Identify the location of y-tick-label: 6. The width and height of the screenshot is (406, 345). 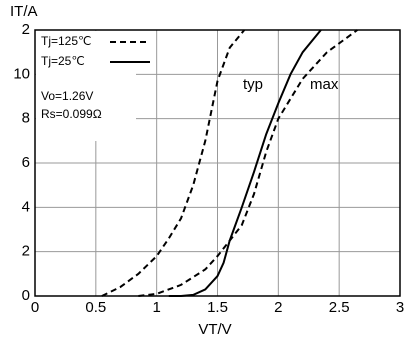
(26, 162).